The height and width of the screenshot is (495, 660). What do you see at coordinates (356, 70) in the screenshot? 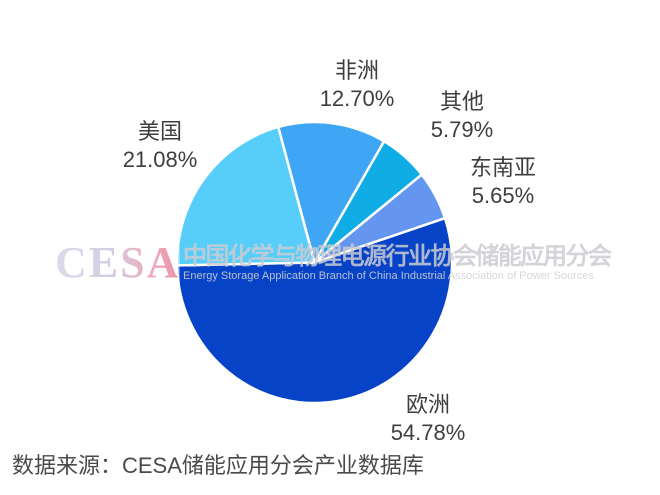
I see `slice-name: 非洲` at bounding box center [356, 70].